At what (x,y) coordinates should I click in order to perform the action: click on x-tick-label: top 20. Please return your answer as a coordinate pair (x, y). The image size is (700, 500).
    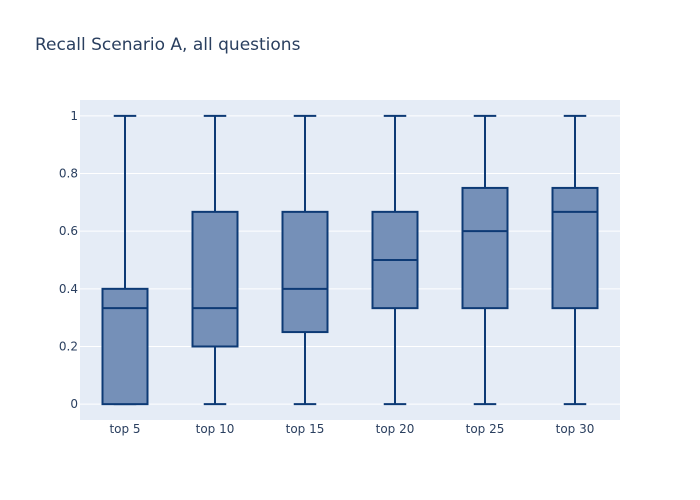
    Looking at the image, I should click on (395, 429).